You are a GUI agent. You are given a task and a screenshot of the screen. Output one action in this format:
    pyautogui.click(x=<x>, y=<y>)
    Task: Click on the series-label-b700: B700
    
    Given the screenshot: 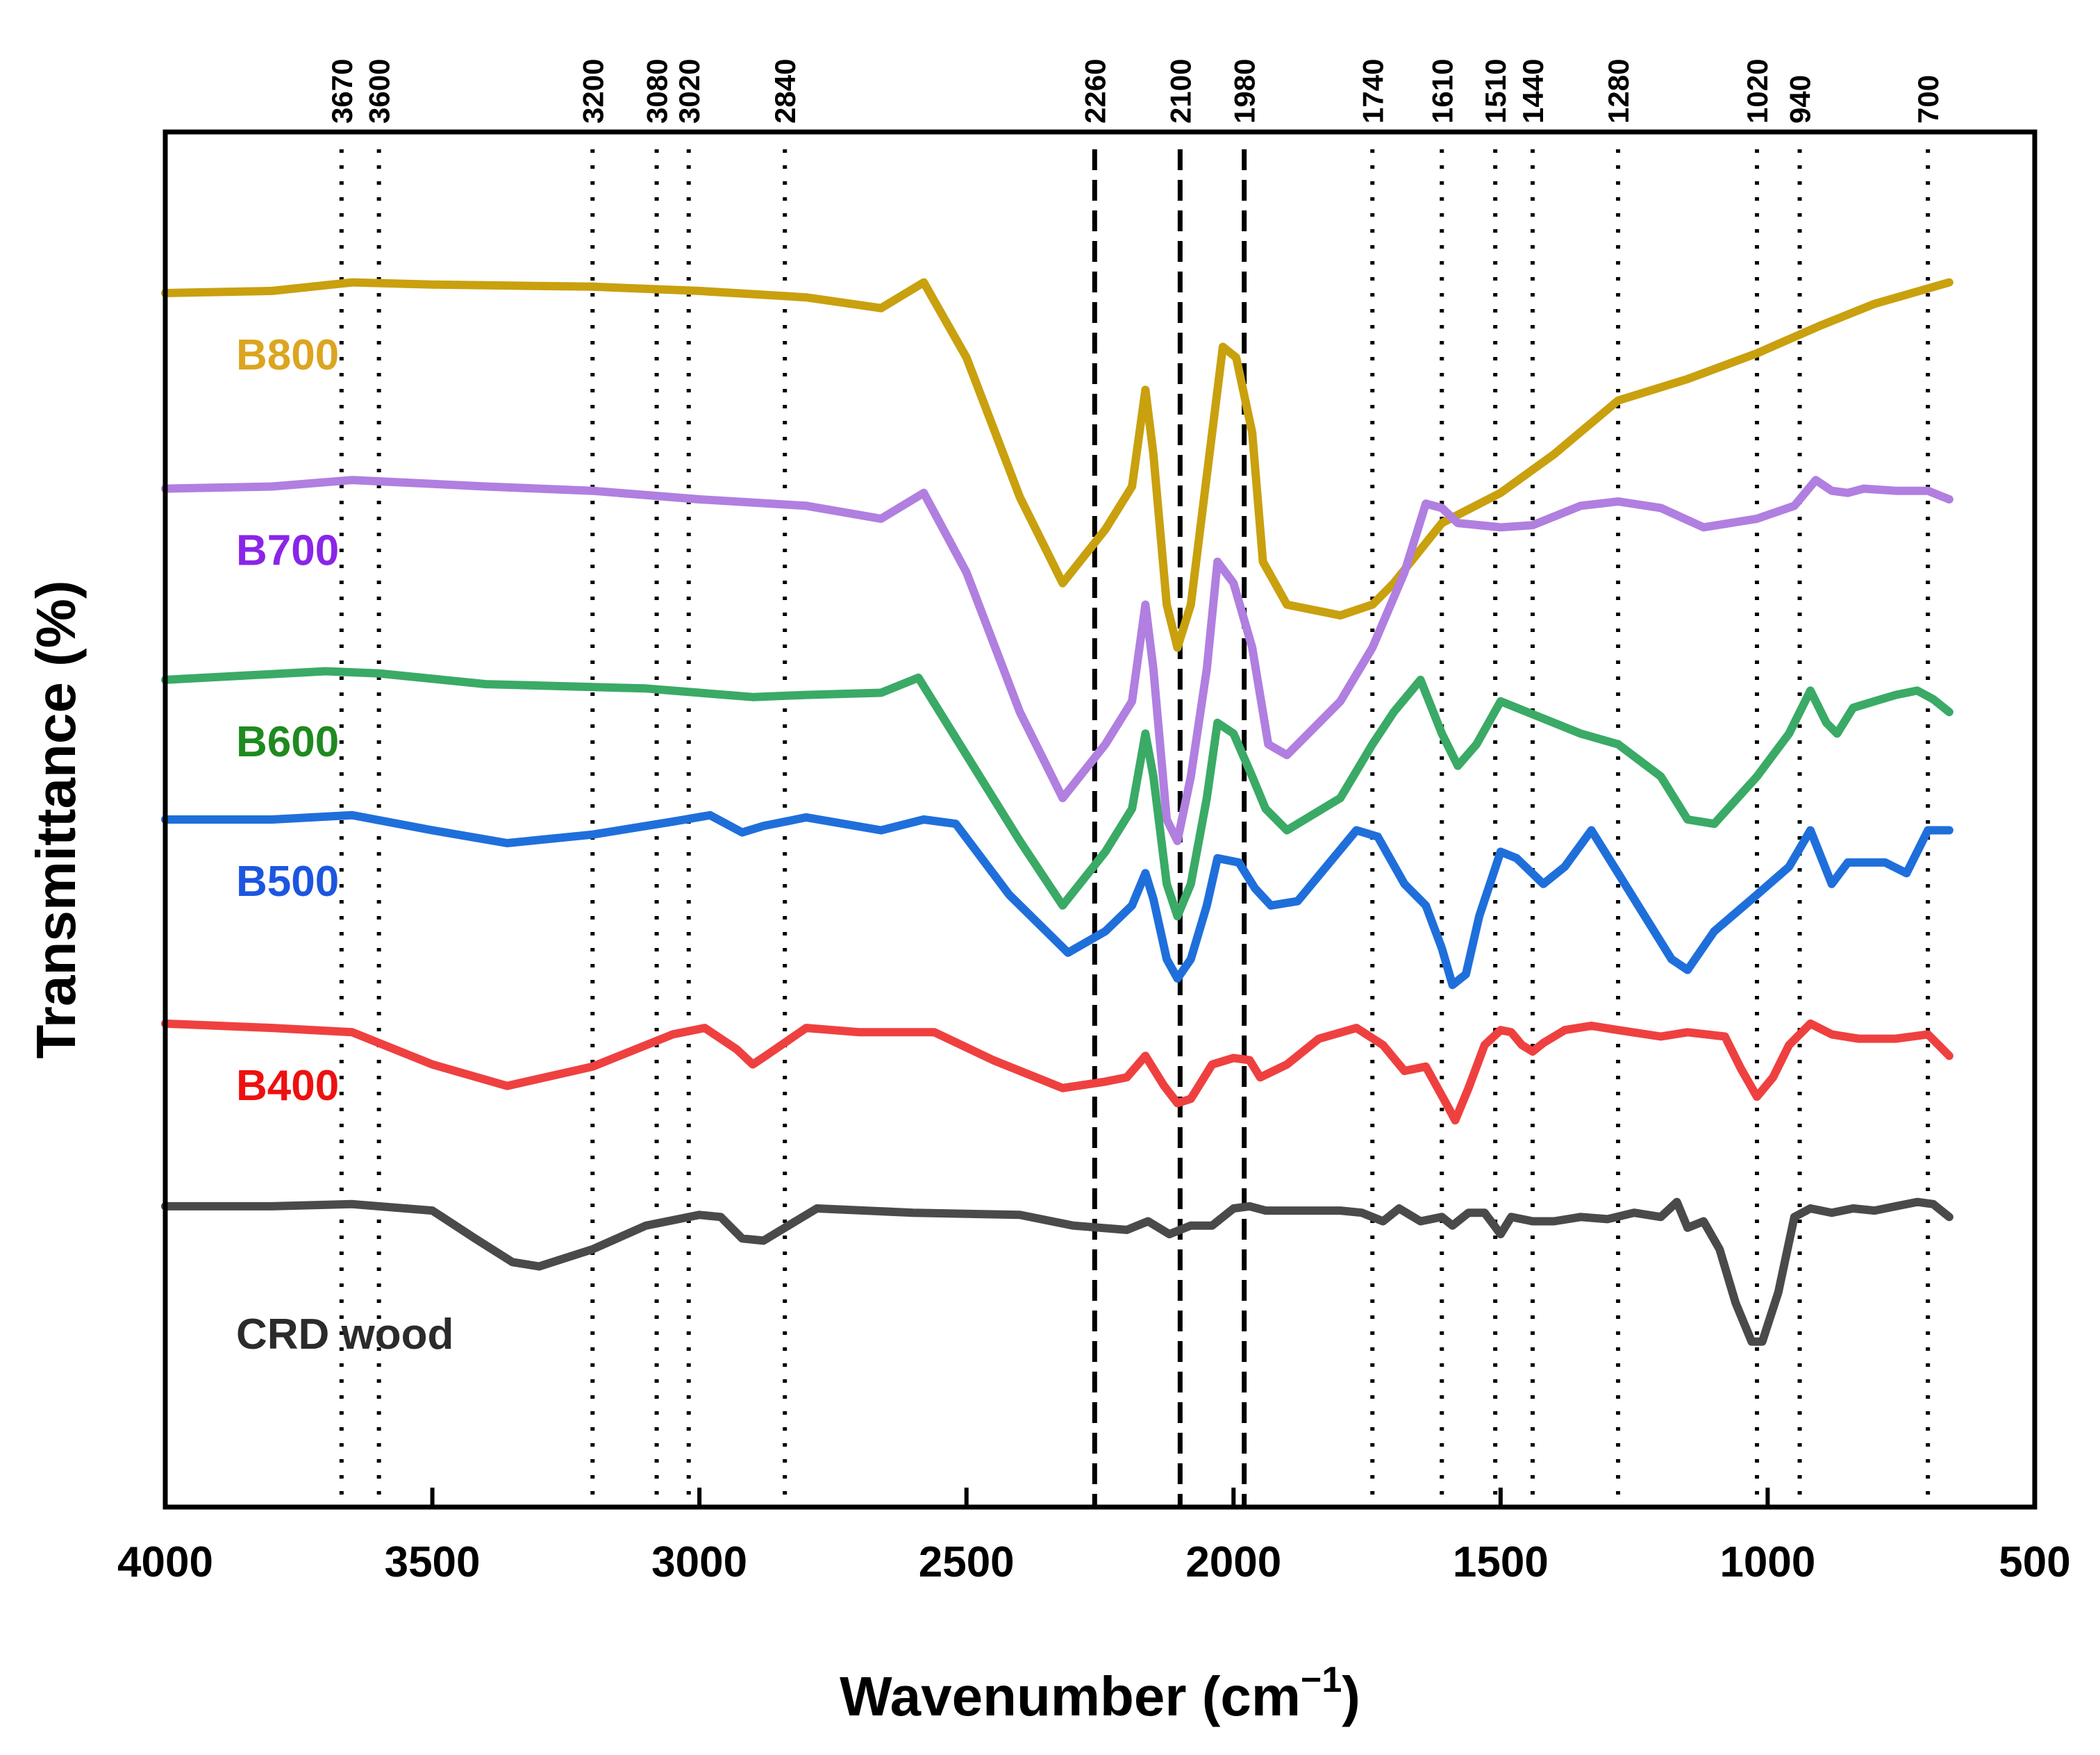 What is the action you would take?
    pyautogui.click(x=287, y=551)
    